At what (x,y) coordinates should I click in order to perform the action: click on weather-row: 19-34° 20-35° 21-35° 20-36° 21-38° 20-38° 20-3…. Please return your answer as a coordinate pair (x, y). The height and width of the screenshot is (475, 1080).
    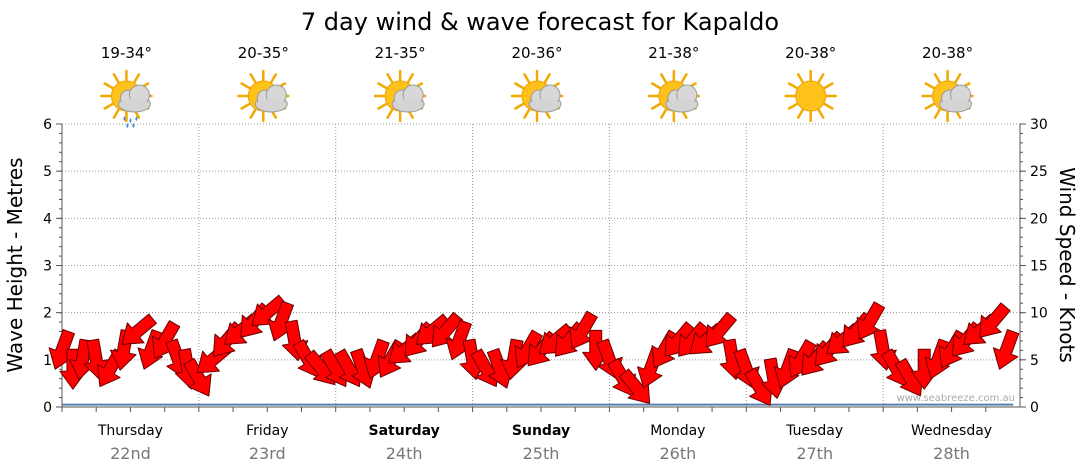
    Looking at the image, I should click on (537, 86).